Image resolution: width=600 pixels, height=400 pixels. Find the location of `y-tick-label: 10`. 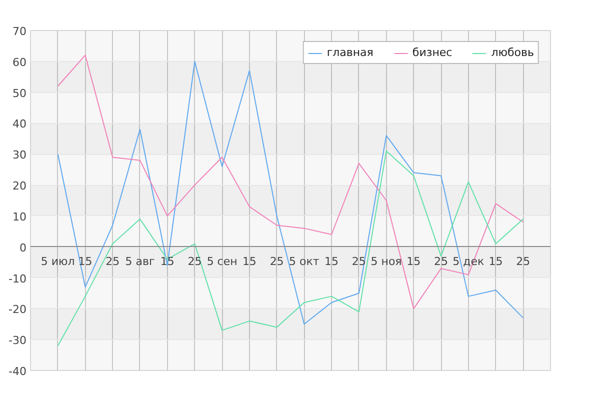

y-tick-label: 10 is located at coordinates (19, 217).